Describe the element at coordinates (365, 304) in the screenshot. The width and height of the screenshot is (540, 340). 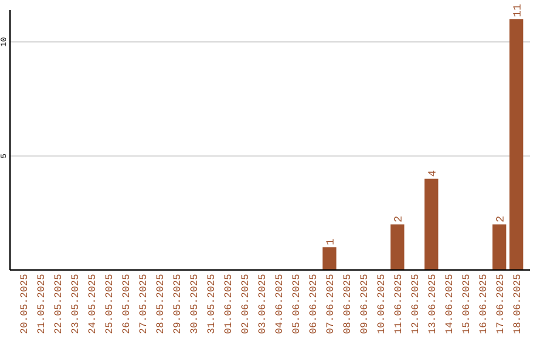
I see `x-tick-label: 09.06.2025` at that location.